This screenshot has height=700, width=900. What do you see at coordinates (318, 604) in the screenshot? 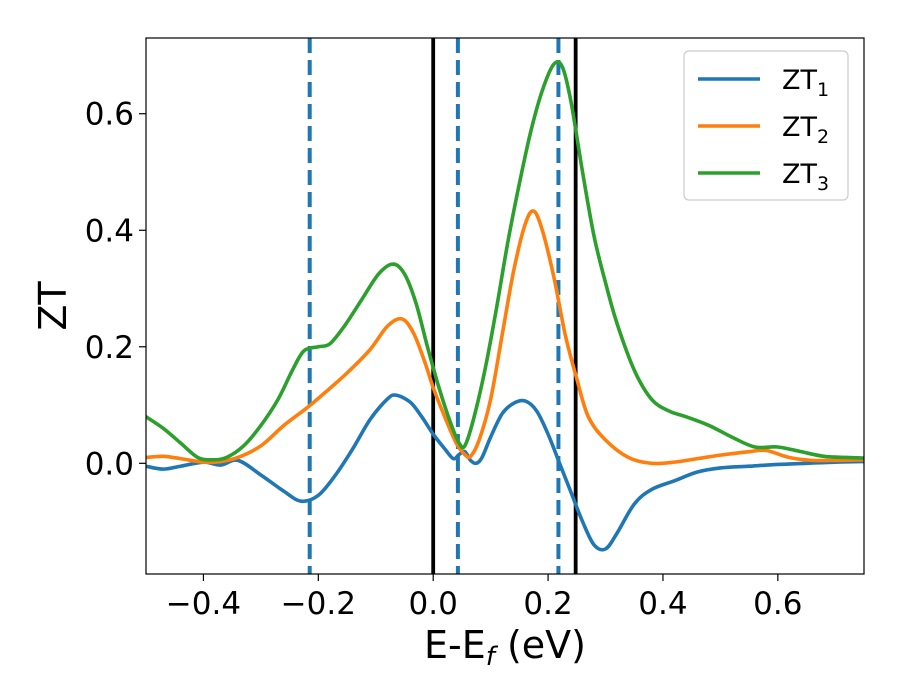
I see `x-tick-label: −0.2` at bounding box center [318, 604].